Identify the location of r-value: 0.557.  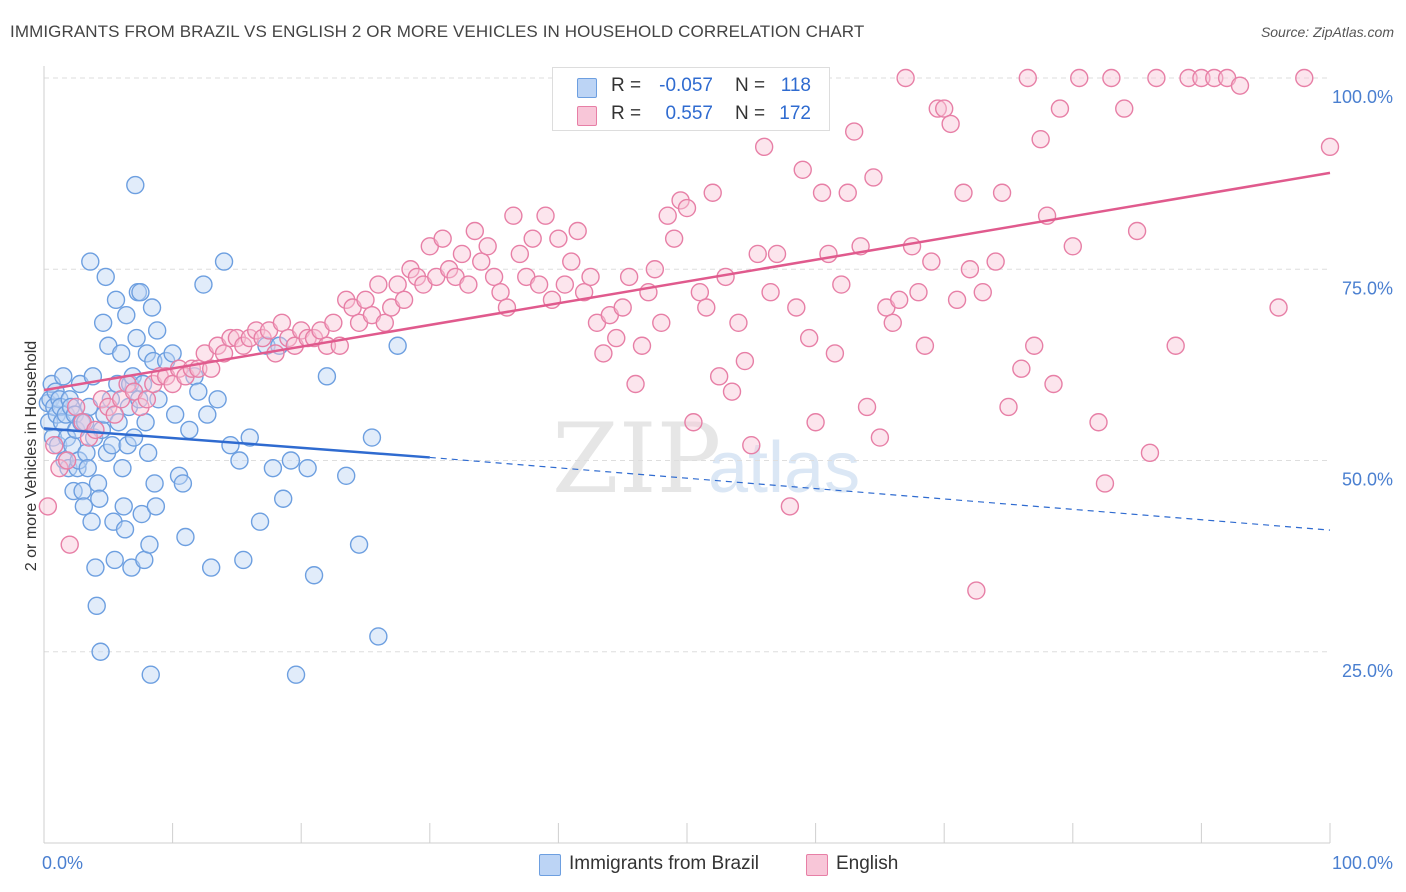
(689, 113).